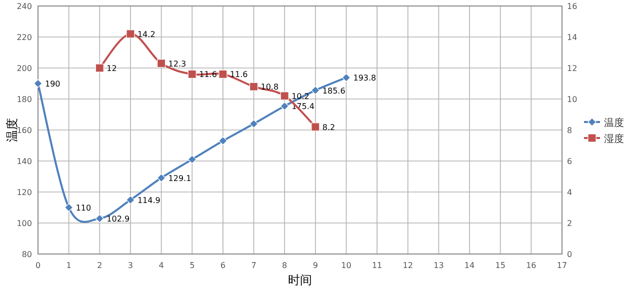 This screenshot has width=640, height=291. I want to click on x-tick-label: 5, so click(192, 265).